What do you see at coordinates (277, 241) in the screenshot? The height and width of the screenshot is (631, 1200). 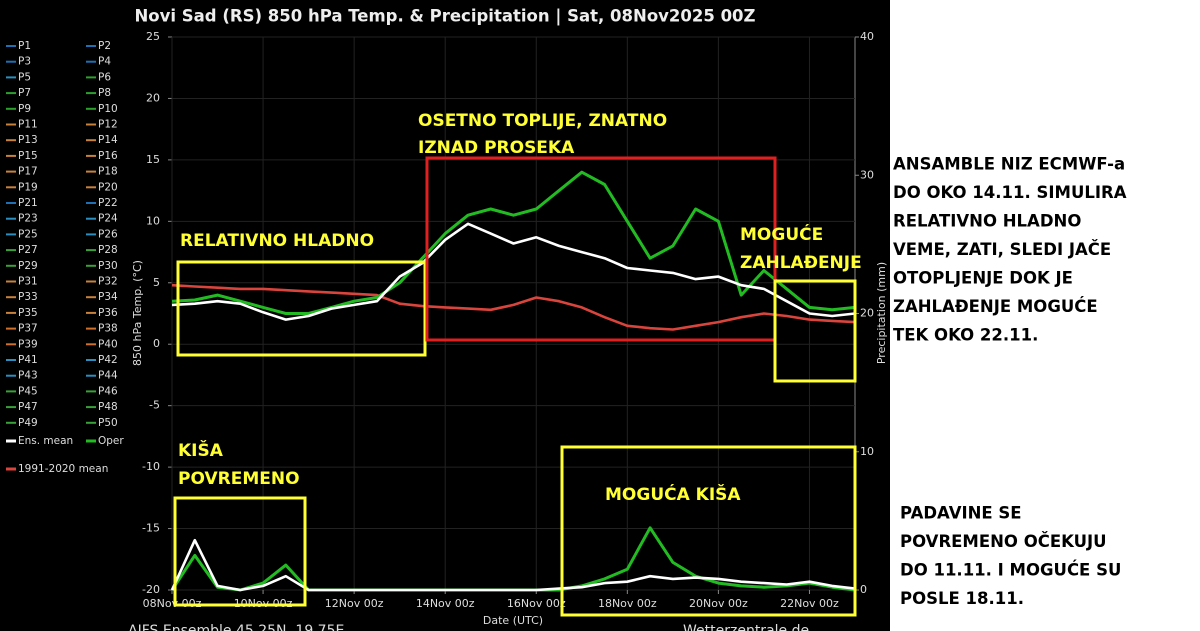 I see `annotation: RELATIVNO HLADNO` at bounding box center [277, 241].